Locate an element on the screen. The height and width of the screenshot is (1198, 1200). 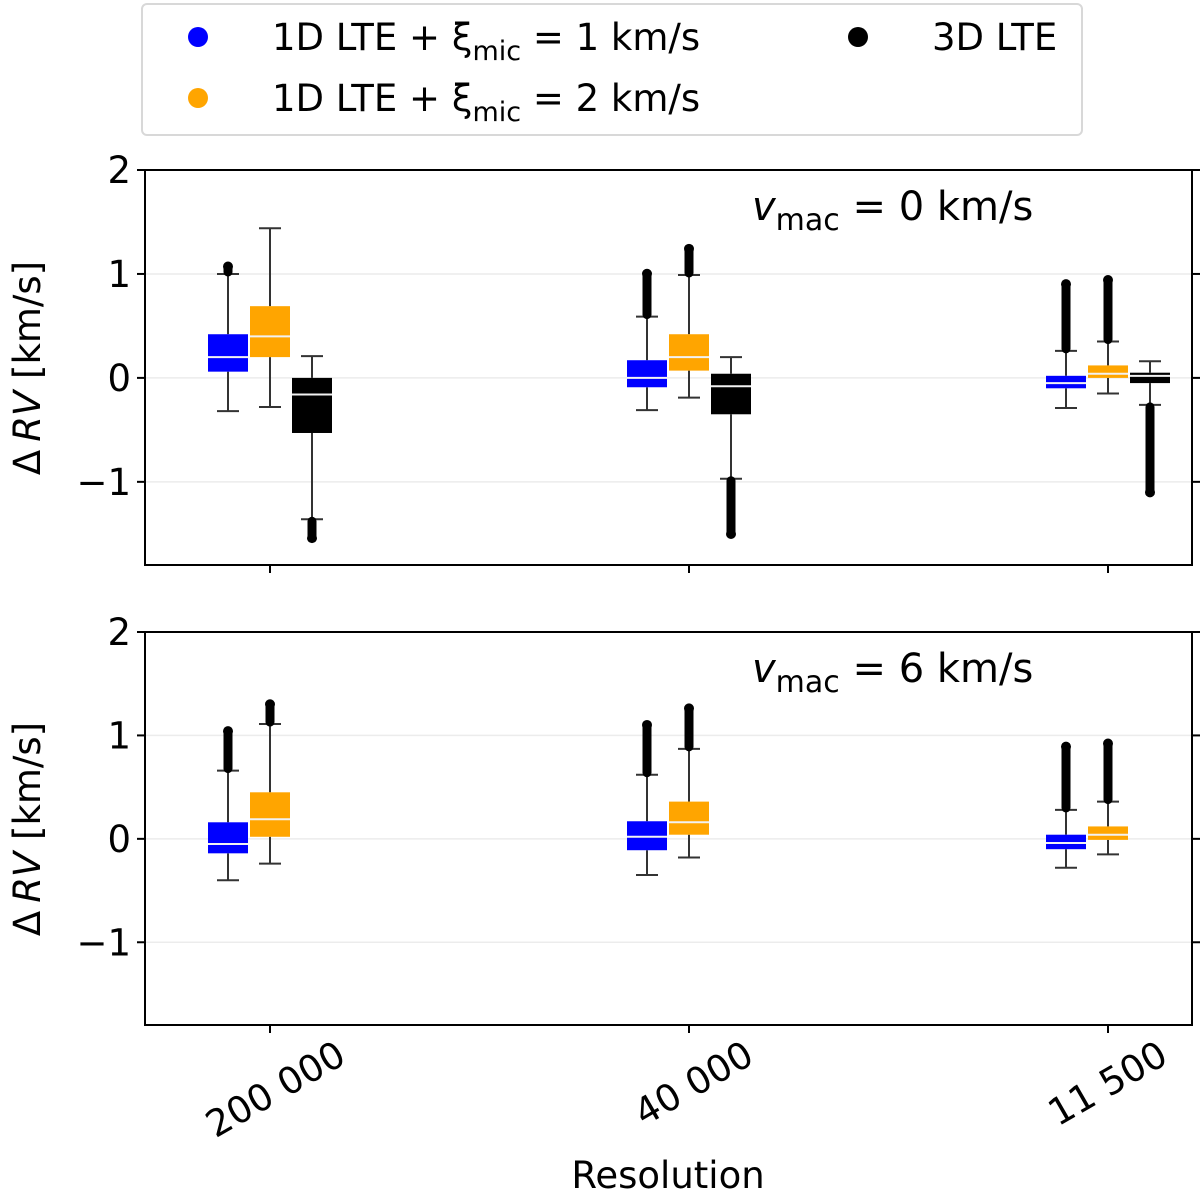
legend-marker-1d-xi1 is located at coordinates (198, 37).